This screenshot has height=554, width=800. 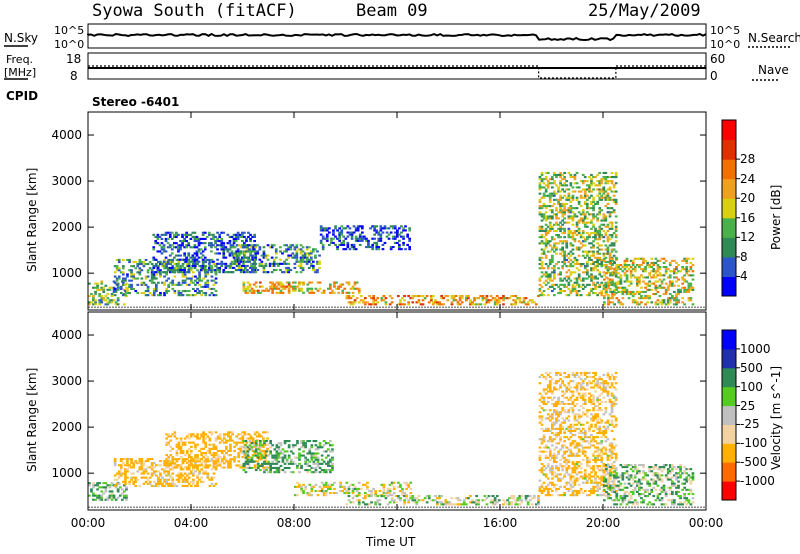 I want to click on freq-top-tick: 18, so click(x=74, y=59).